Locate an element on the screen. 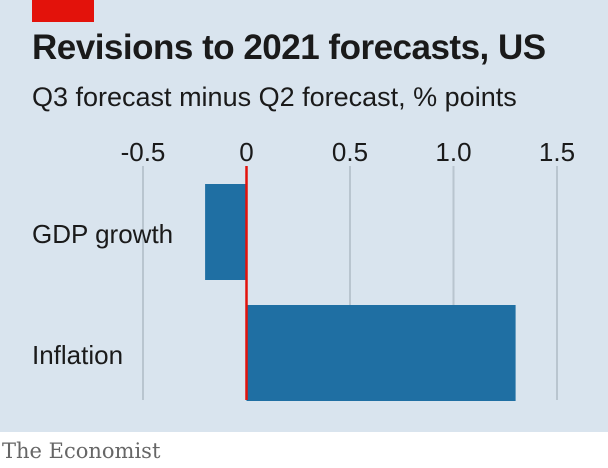  category-label: Inflation is located at coordinates (77, 355).